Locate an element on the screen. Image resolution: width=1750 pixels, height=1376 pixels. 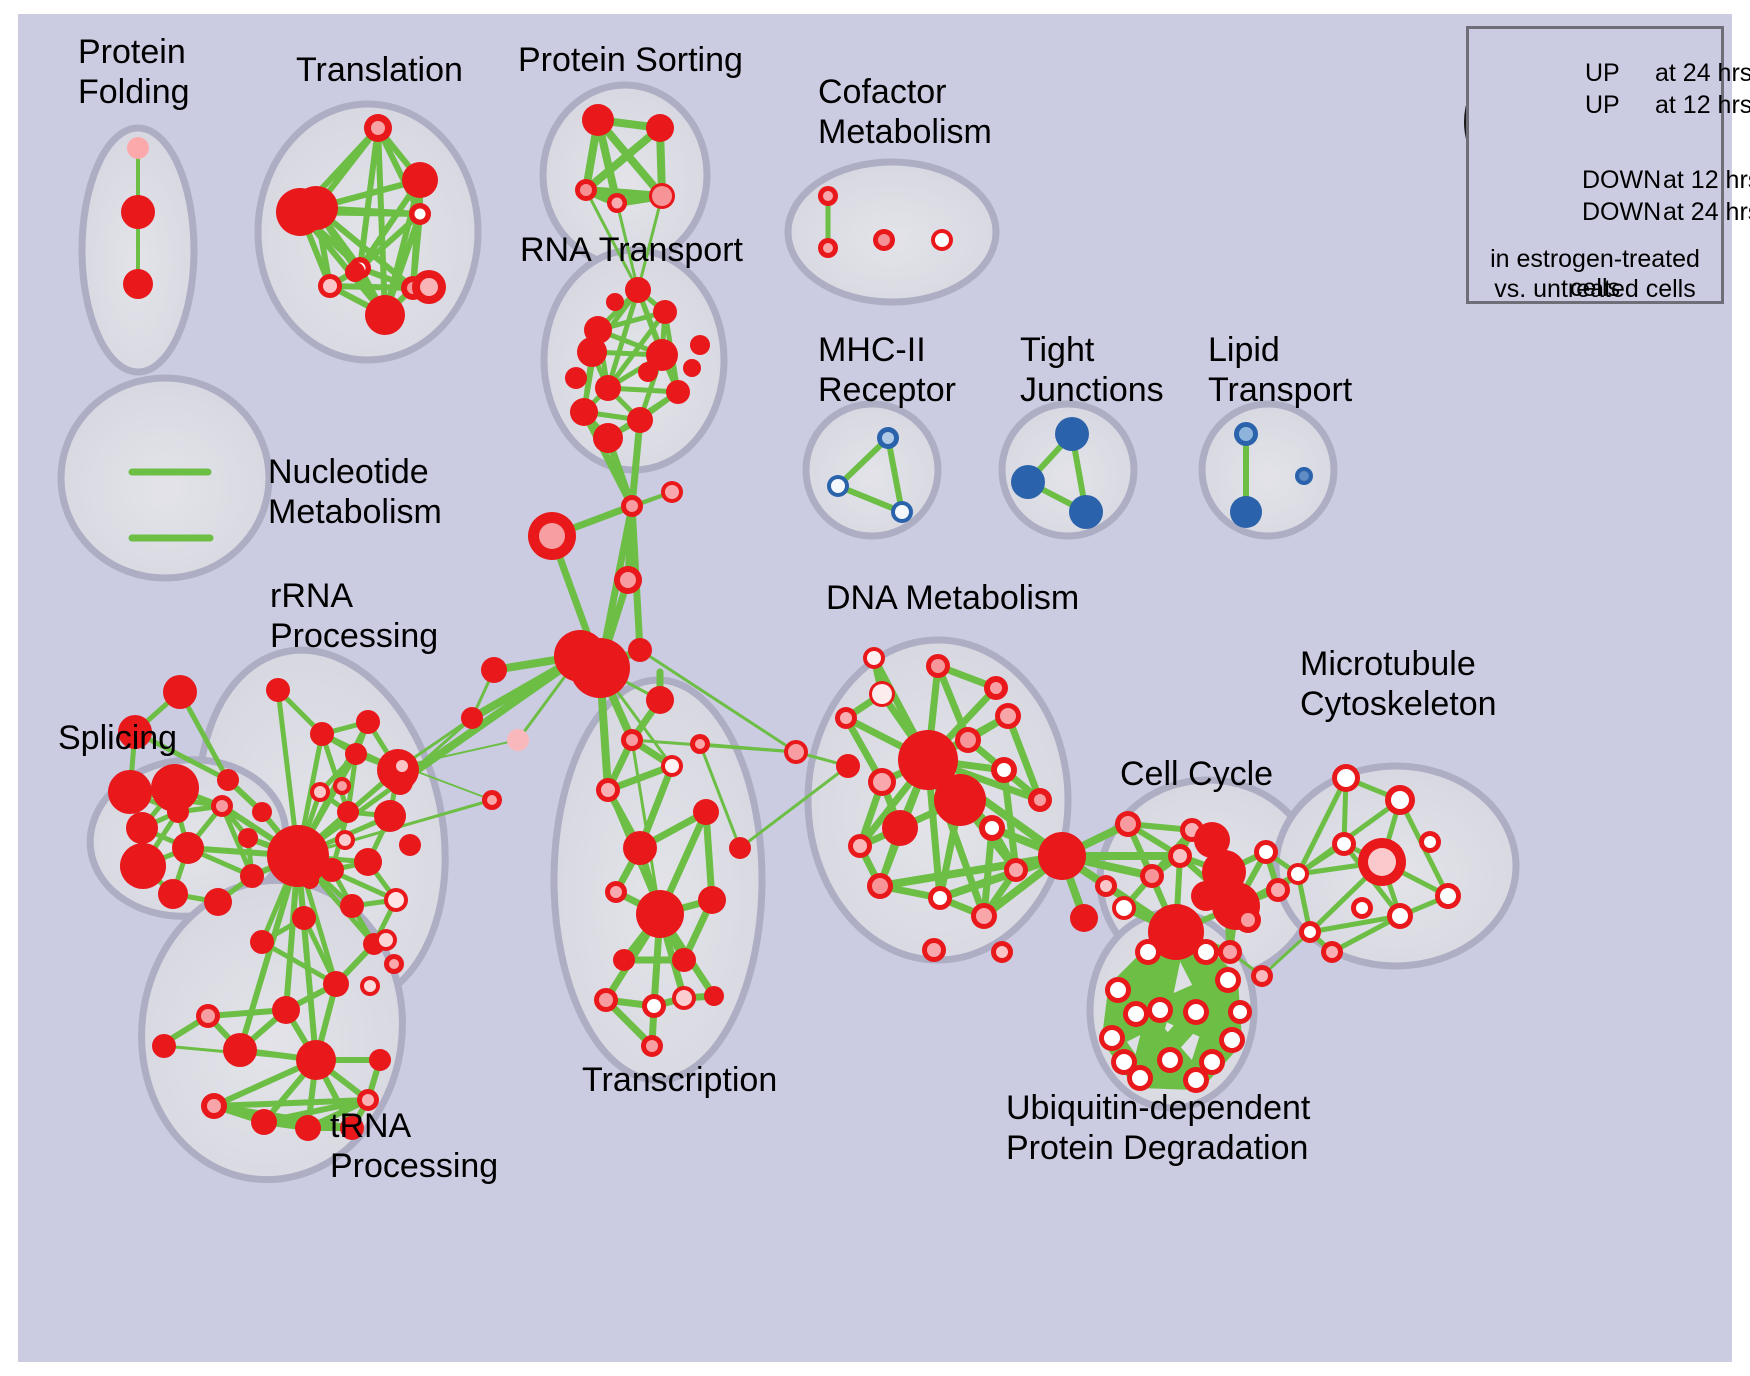
legend-state-2: DOWN is located at coordinates (1622, 180).